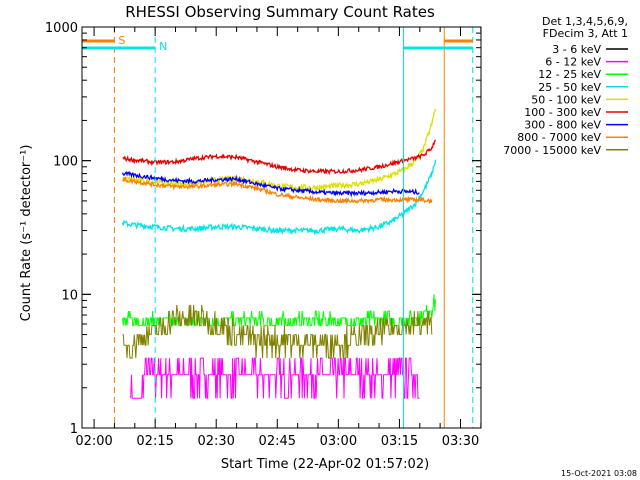 This screenshot has height=480, width=640. Describe the element at coordinates (338, 441) in the screenshot. I see `x-tick-label: 03:00` at that location.